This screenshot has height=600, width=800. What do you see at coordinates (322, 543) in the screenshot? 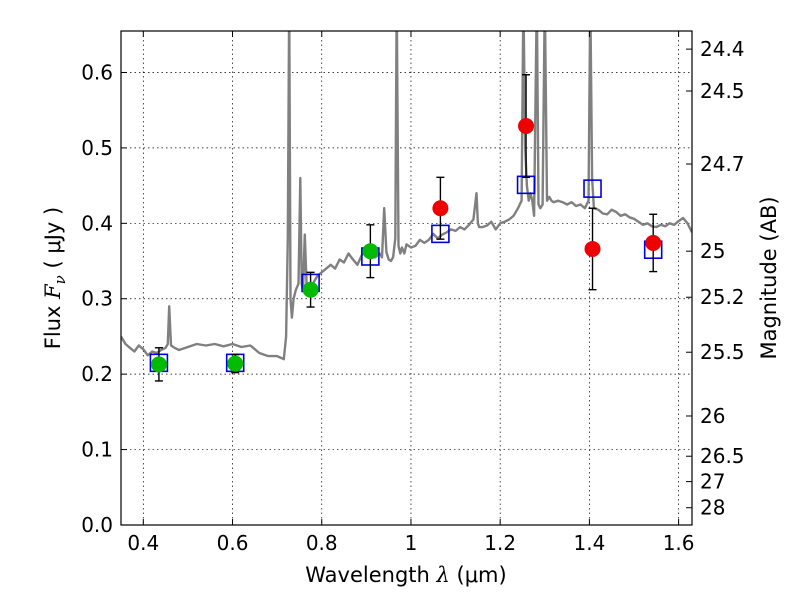
I see `x-tick-label: 0.8` at bounding box center [322, 543].